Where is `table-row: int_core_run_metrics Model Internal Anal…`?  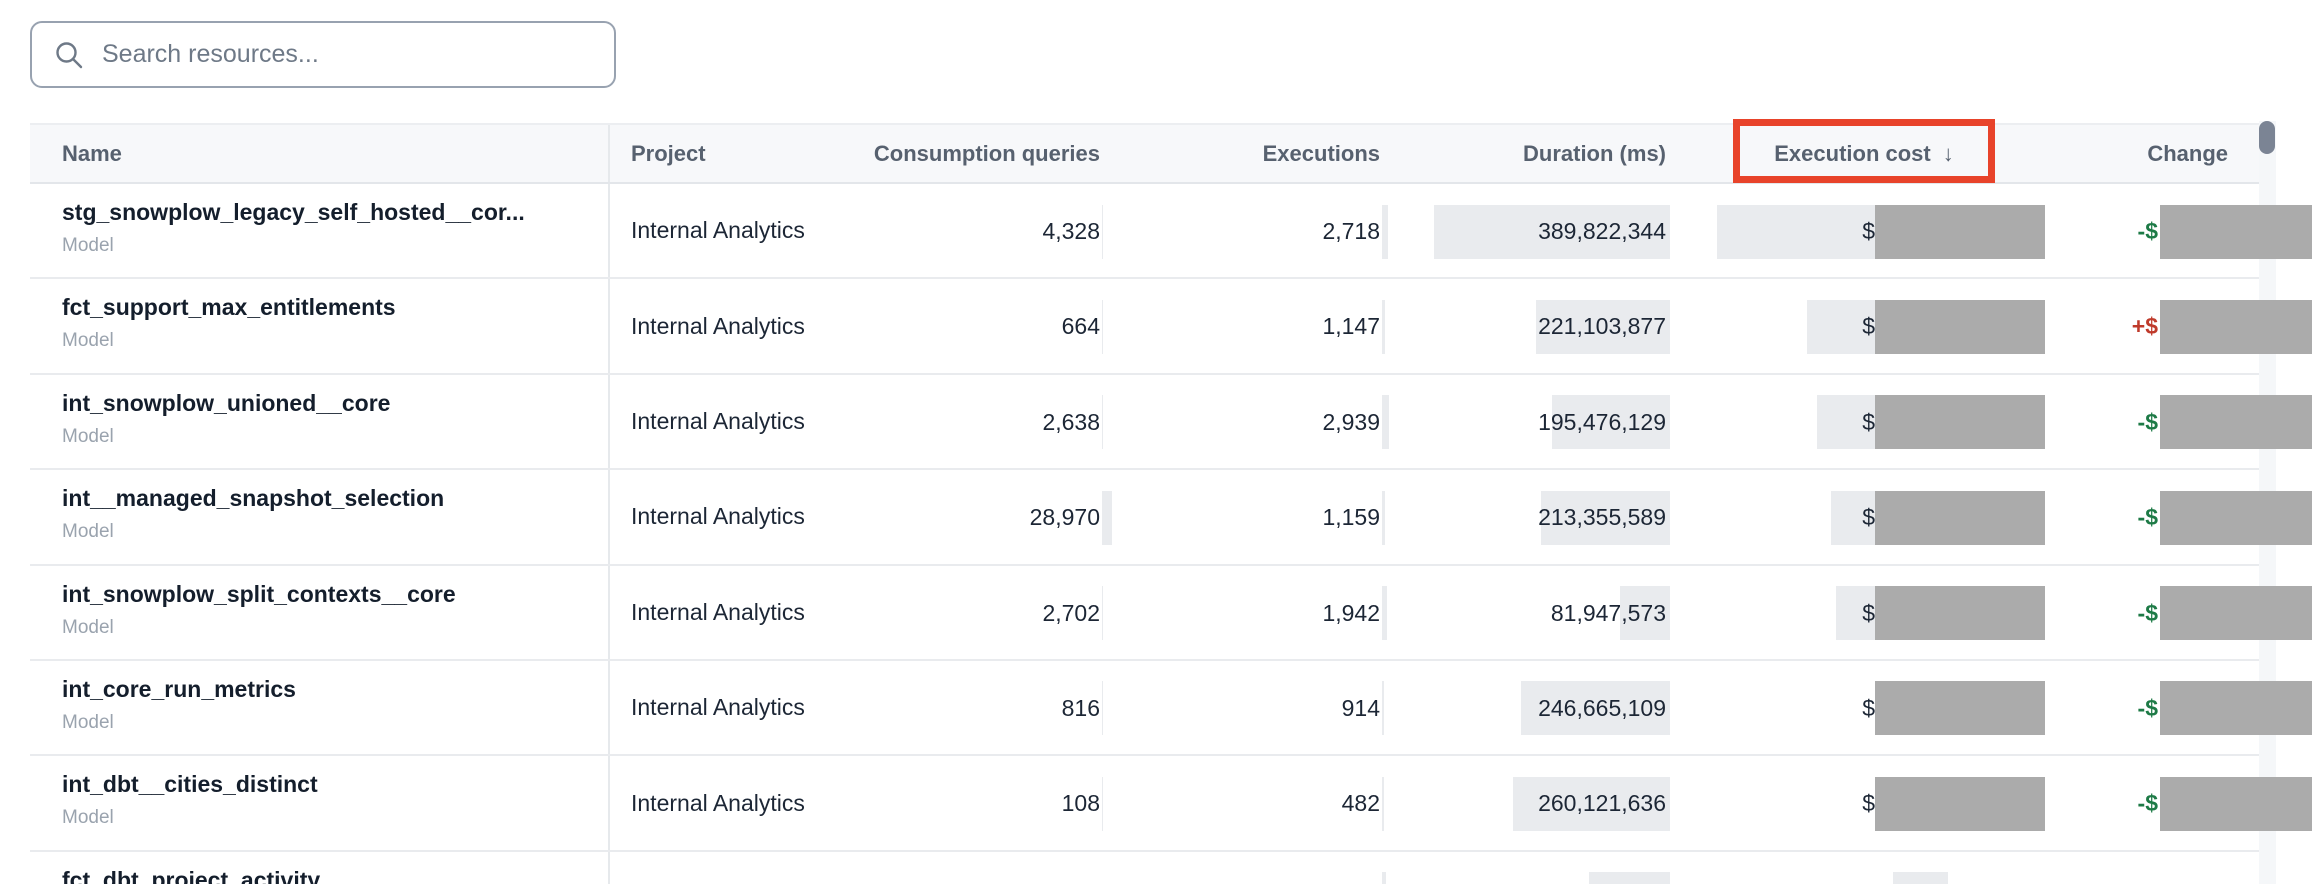 table-row: int_core_run_metrics Model Internal Anal… is located at coordinates (1171, 708).